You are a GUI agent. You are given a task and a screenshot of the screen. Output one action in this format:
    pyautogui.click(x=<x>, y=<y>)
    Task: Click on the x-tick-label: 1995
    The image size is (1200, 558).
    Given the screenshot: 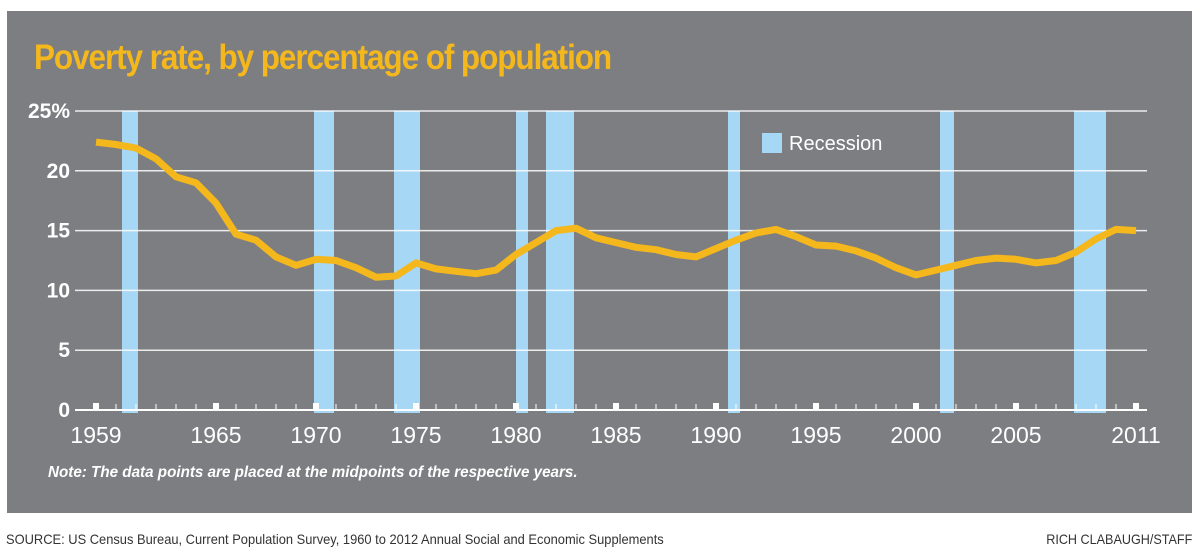 What is the action you would take?
    pyautogui.click(x=815, y=435)
    